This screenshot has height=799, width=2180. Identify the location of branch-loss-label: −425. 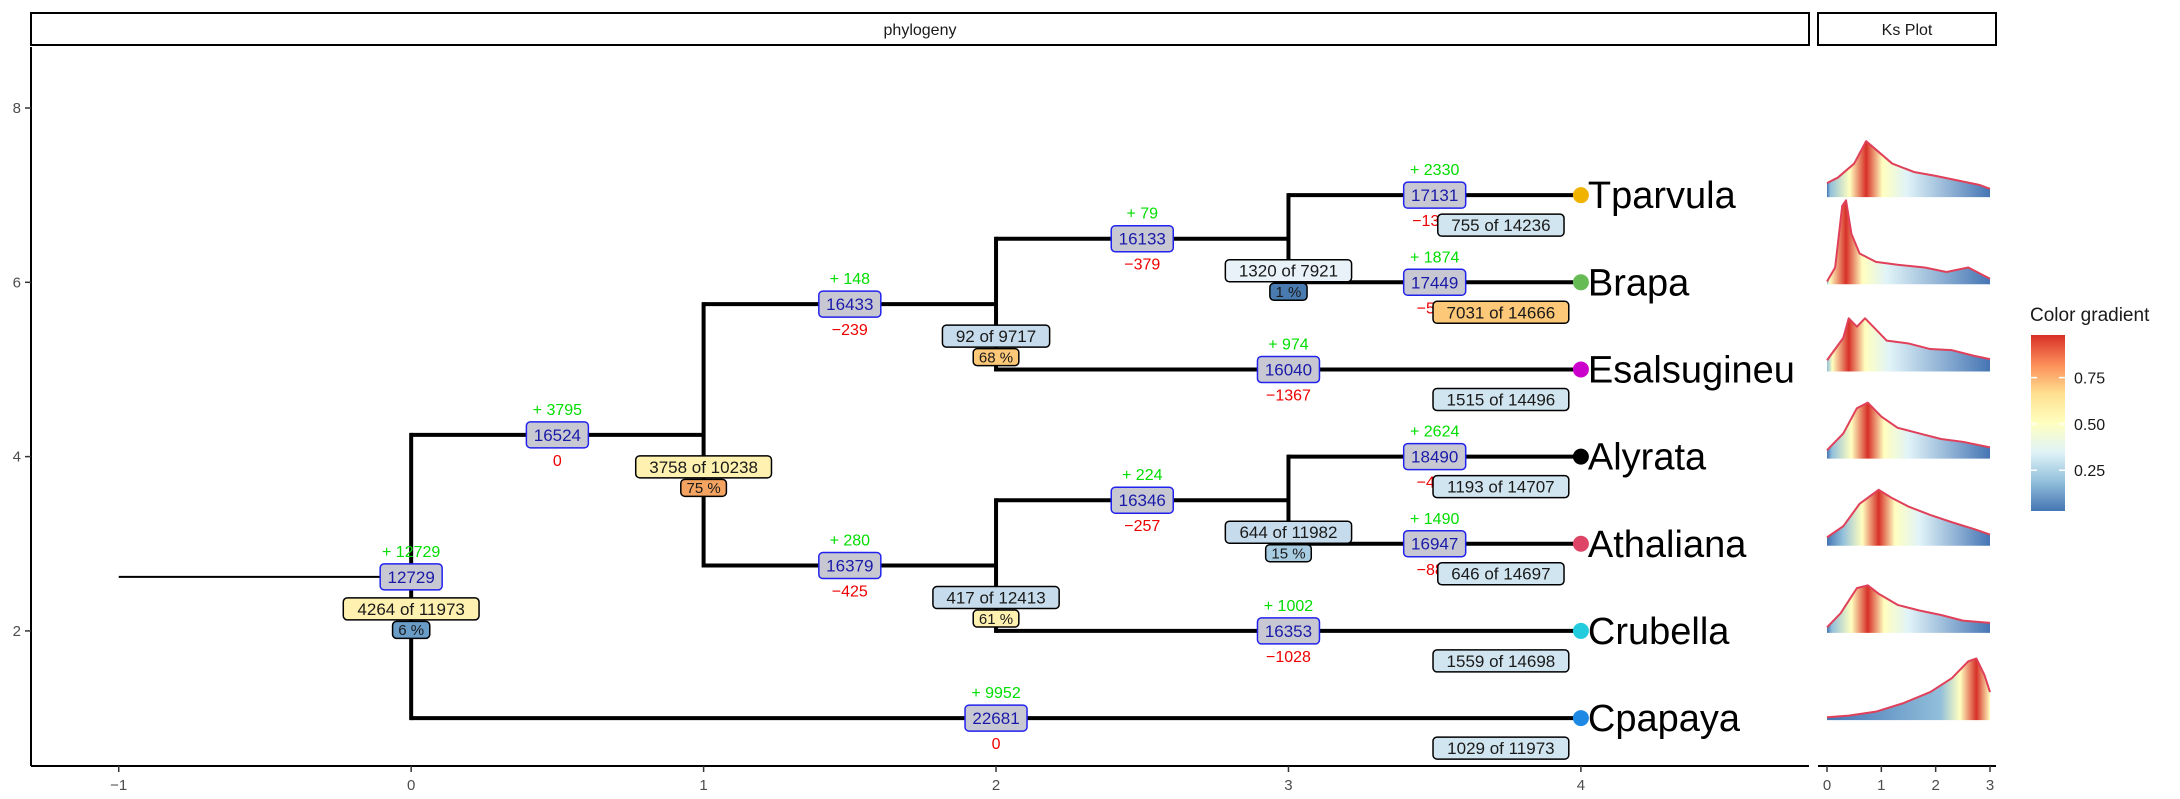
(850, 592).